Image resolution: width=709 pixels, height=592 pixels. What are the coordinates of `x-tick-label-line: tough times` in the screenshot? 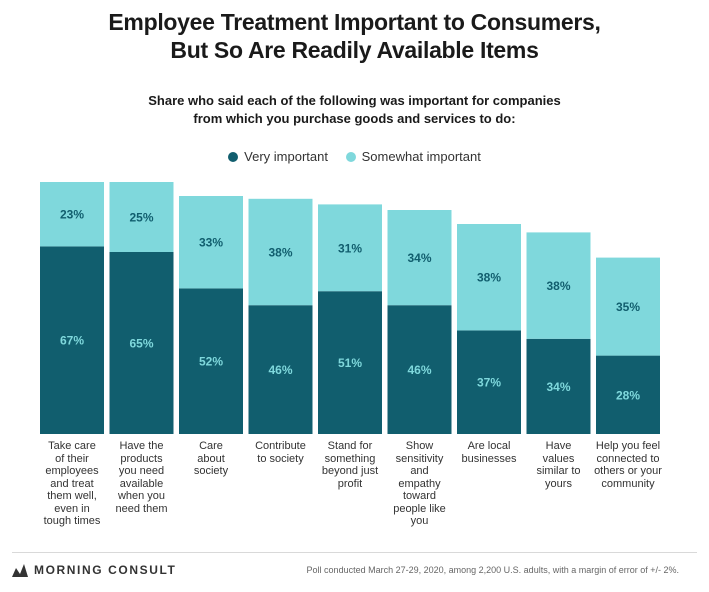 It's located at (72, 521).